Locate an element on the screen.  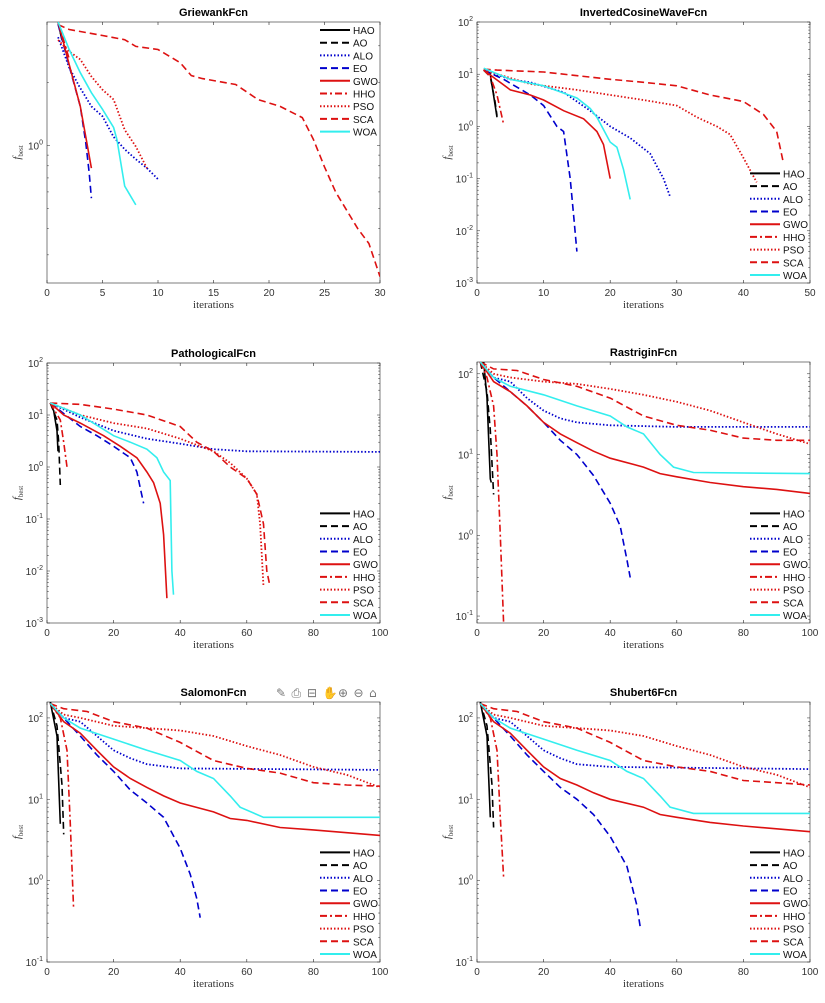
edit-icon: ✎ is located at coordinates (281, 693).